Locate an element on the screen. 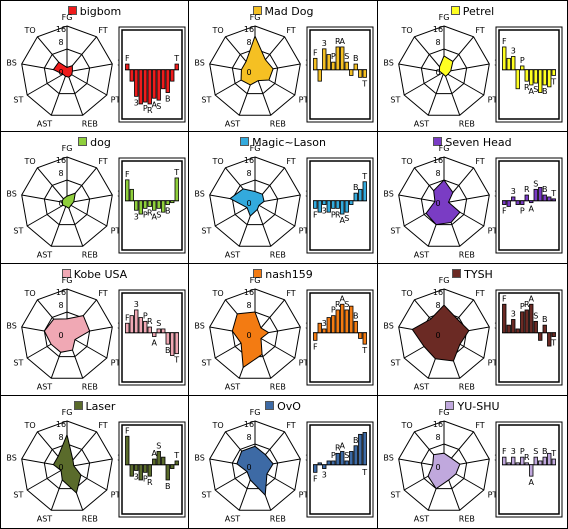 This screenshot has height=529, width=568. team-name: OvO is located at coordinates (289, 406).